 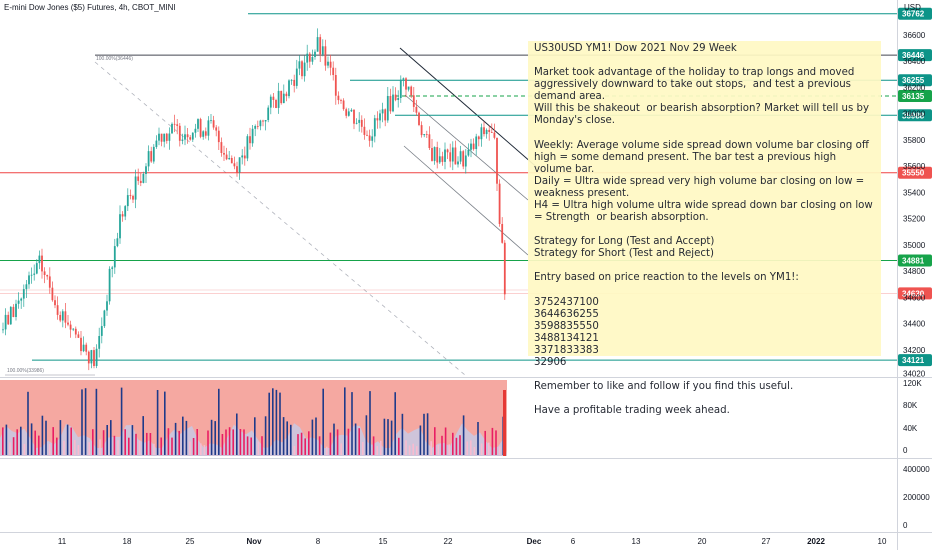 What do you see at coordinates (550, 362) in the screenshot?
I see `level-value: 32906` at bounding box center [550, 362].